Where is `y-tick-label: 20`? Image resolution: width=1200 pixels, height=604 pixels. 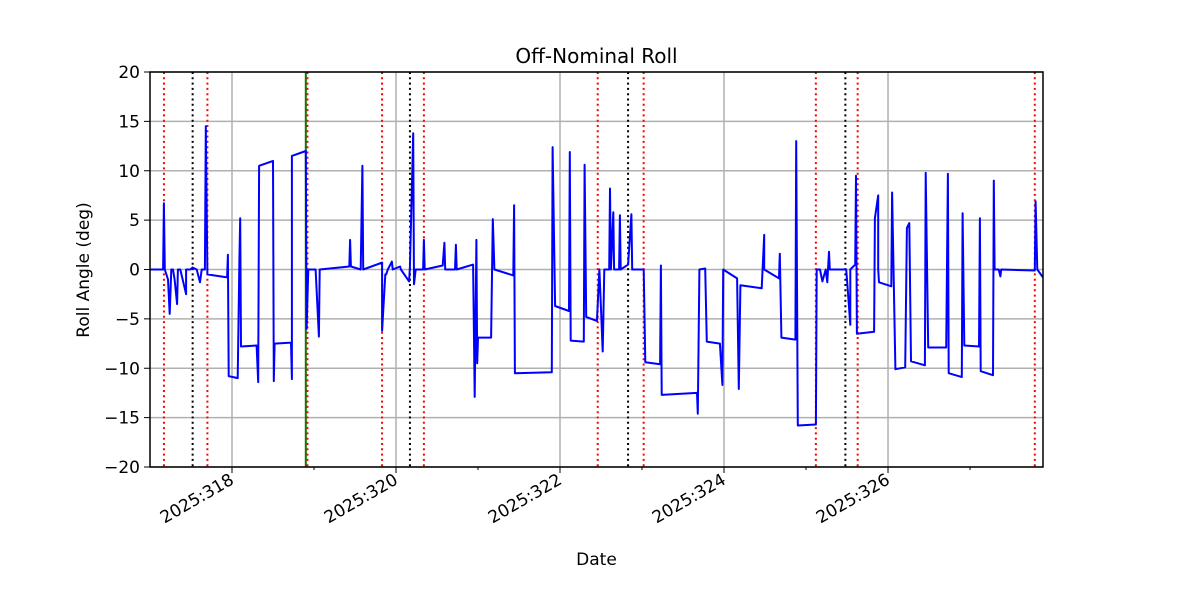
y-tick-label: 20 is located at coordinates (129, 73).